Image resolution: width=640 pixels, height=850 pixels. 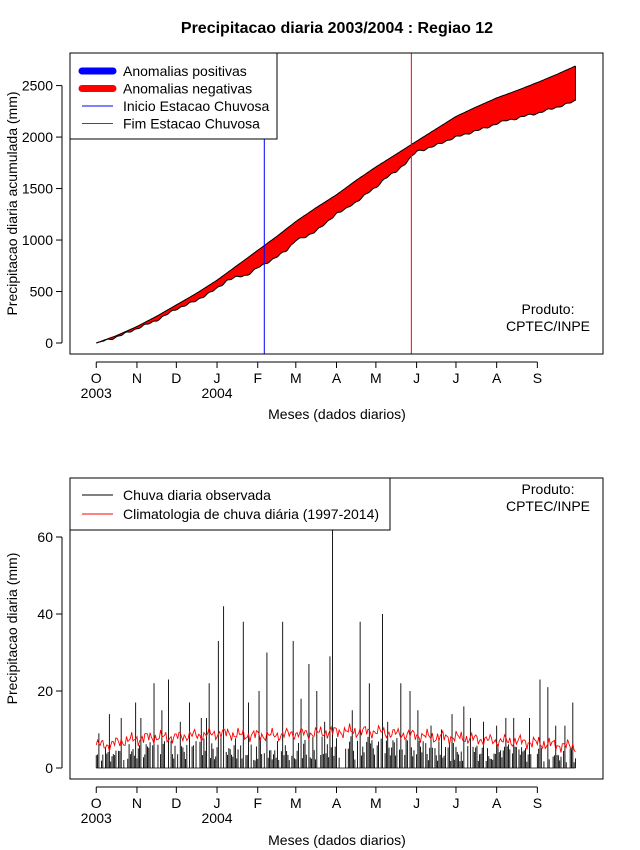 What do you see at coordinates (191, 124) in the screenshot?
I see `legend-label: Fim Estacao Chuvosa` at bounding box center [191, 124].